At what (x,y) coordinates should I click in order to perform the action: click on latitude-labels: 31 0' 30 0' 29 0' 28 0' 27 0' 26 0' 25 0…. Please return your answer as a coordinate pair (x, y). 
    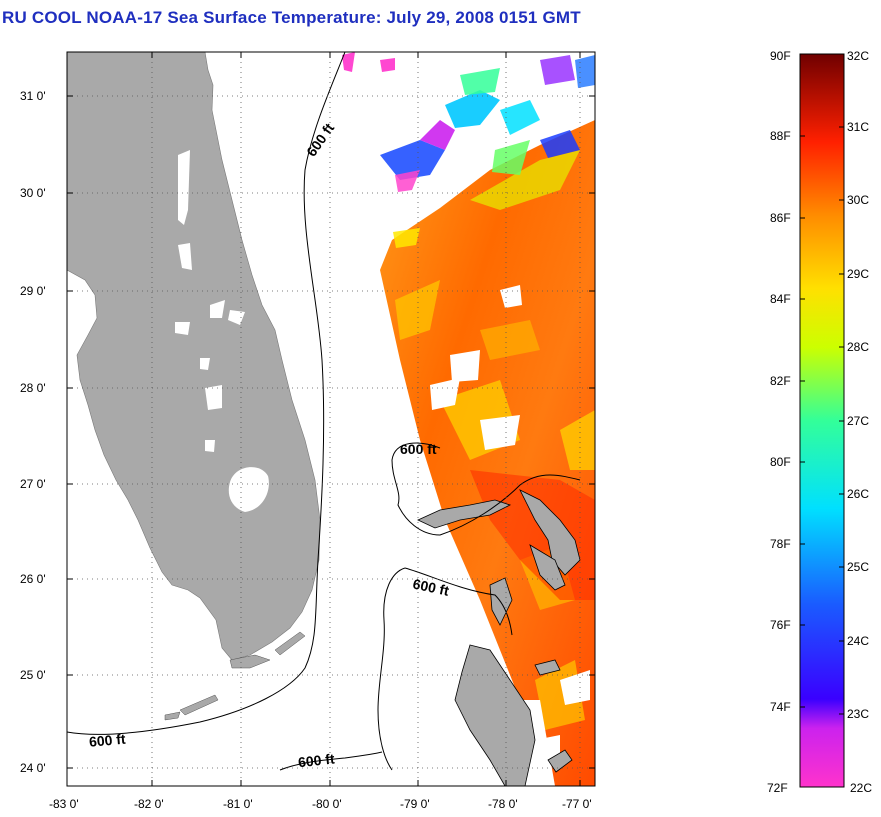
    Looking at the image, I should click on (33, 432).